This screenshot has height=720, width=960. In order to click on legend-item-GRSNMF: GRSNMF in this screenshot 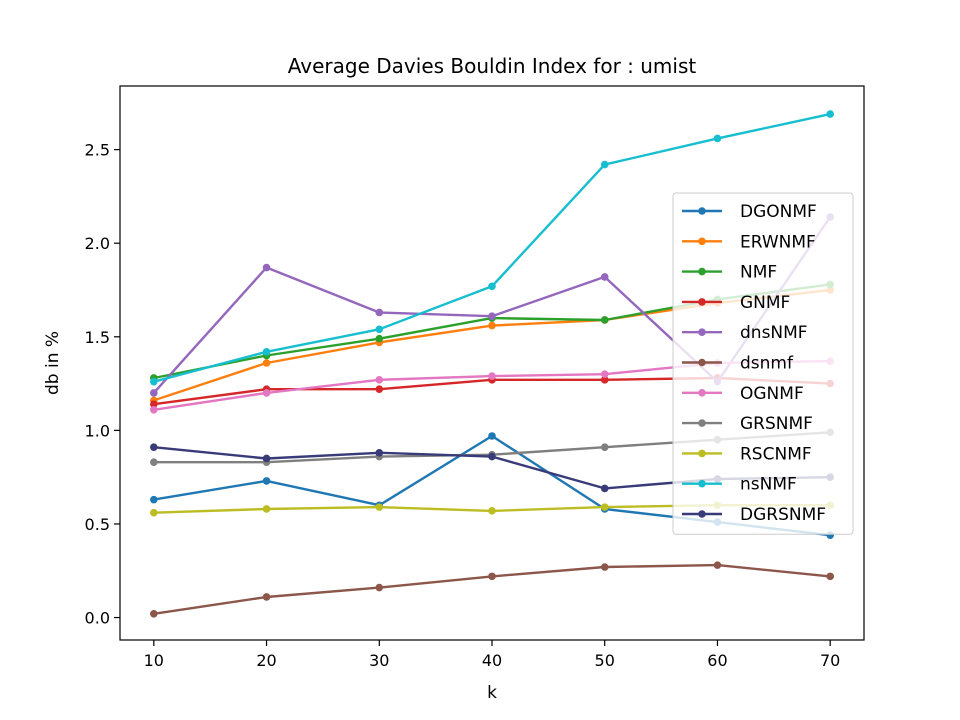, I will do `click(747, 424)`.